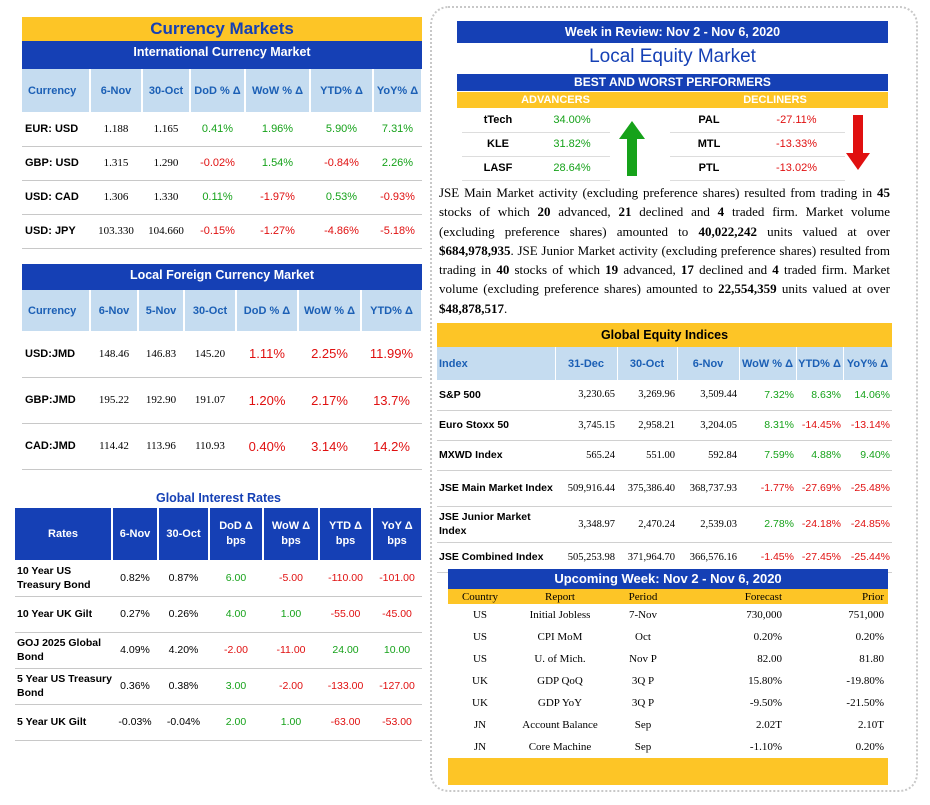 This screenshot has height=805, width=930. What do you see at coordinates (480, 747) in the screenshot?
I see `cell: JN` at bounding box center [480, 747].